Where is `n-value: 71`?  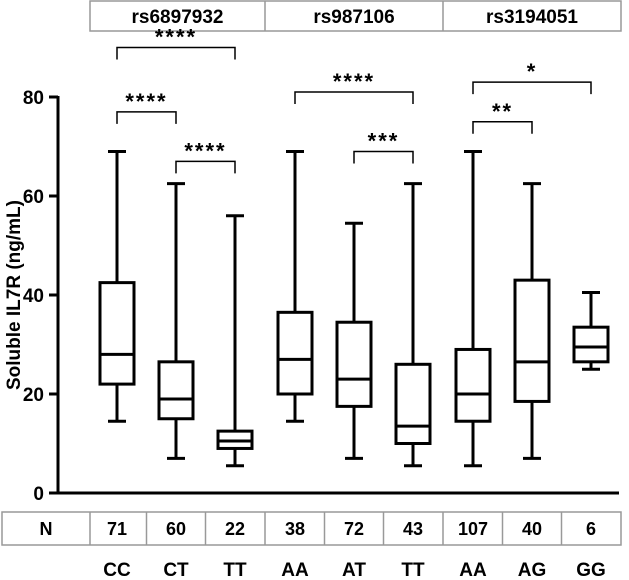 n-value: 71 is located at coordinates (117, 529).